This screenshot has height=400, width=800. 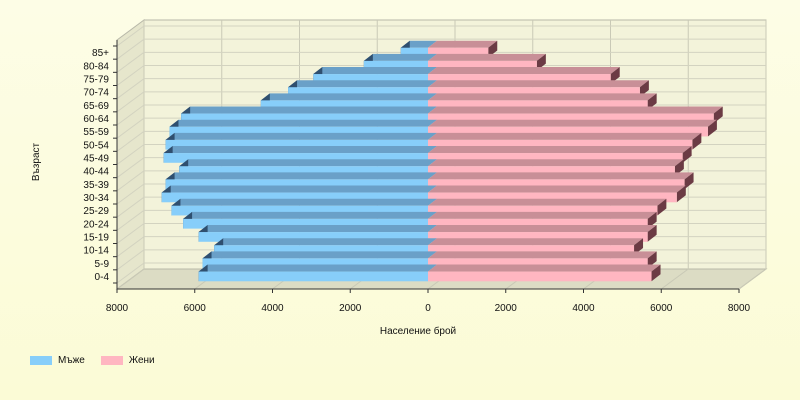 What do you see at coordinates (96, 237) in the screenshot?
I see `y-tick-label: 15-19` at bounding box center [96, 237].